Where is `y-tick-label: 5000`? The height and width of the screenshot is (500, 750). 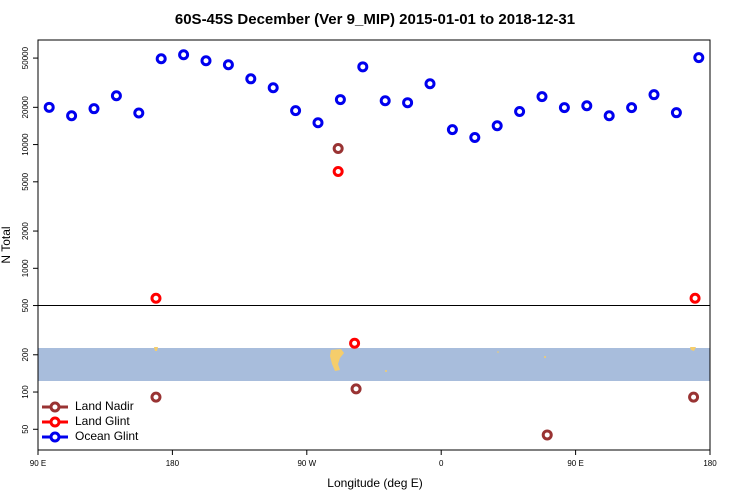
y-tick-label: 5000 is located at coordinates (25, 181).